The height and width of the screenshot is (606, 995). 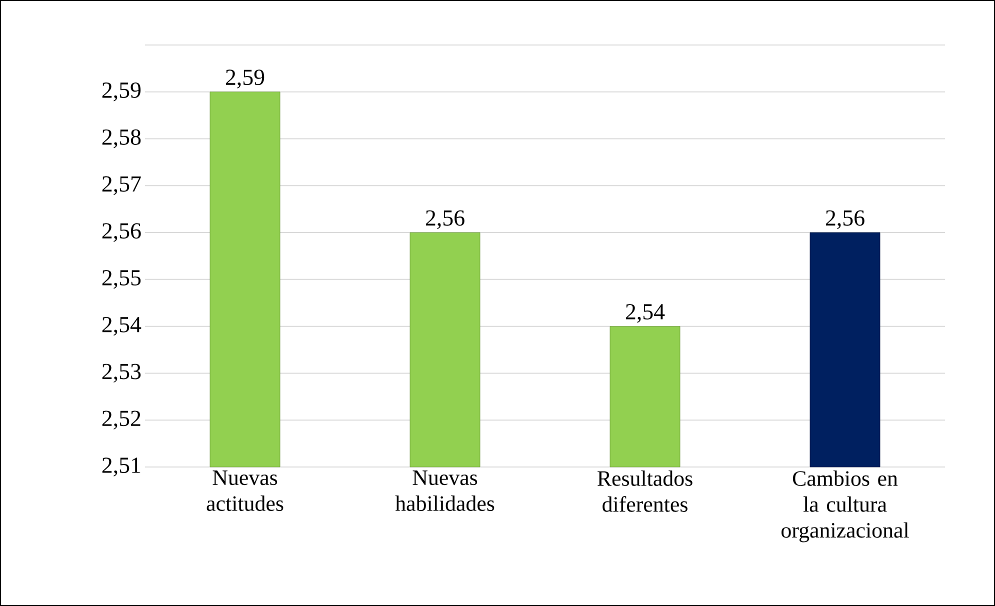 What do you see at coordinates (245, 79) in the screenshot?
I see `data-label: 2,59` at bounding box center [245, 79].